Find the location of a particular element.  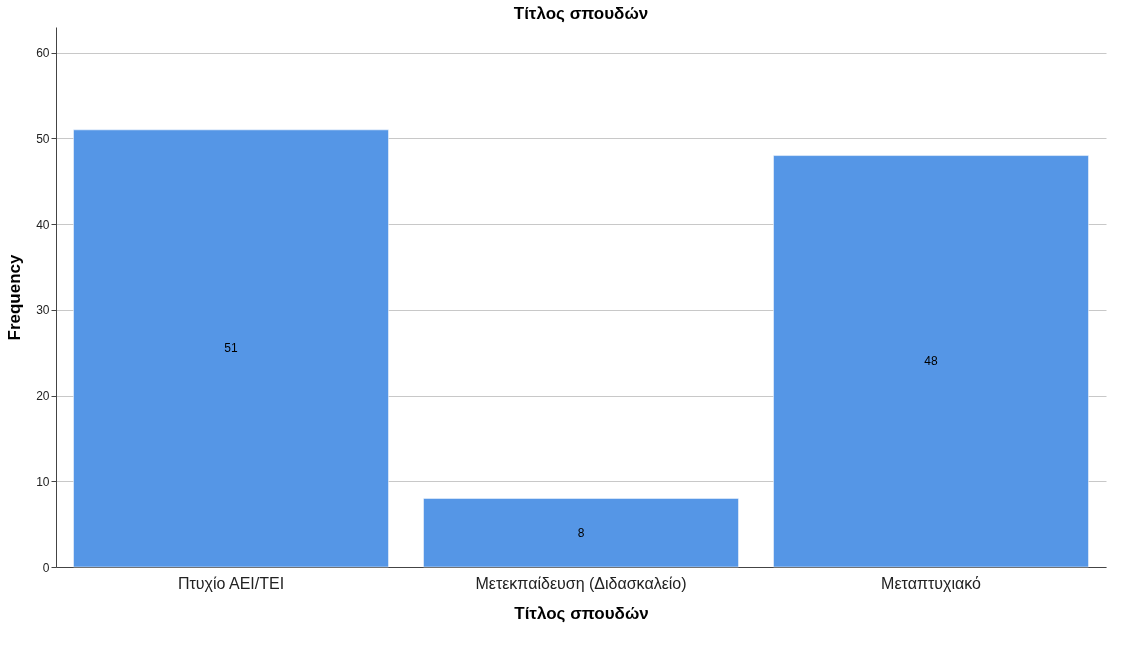

y-tick-label: 0 is located at coordinates (46, 567).